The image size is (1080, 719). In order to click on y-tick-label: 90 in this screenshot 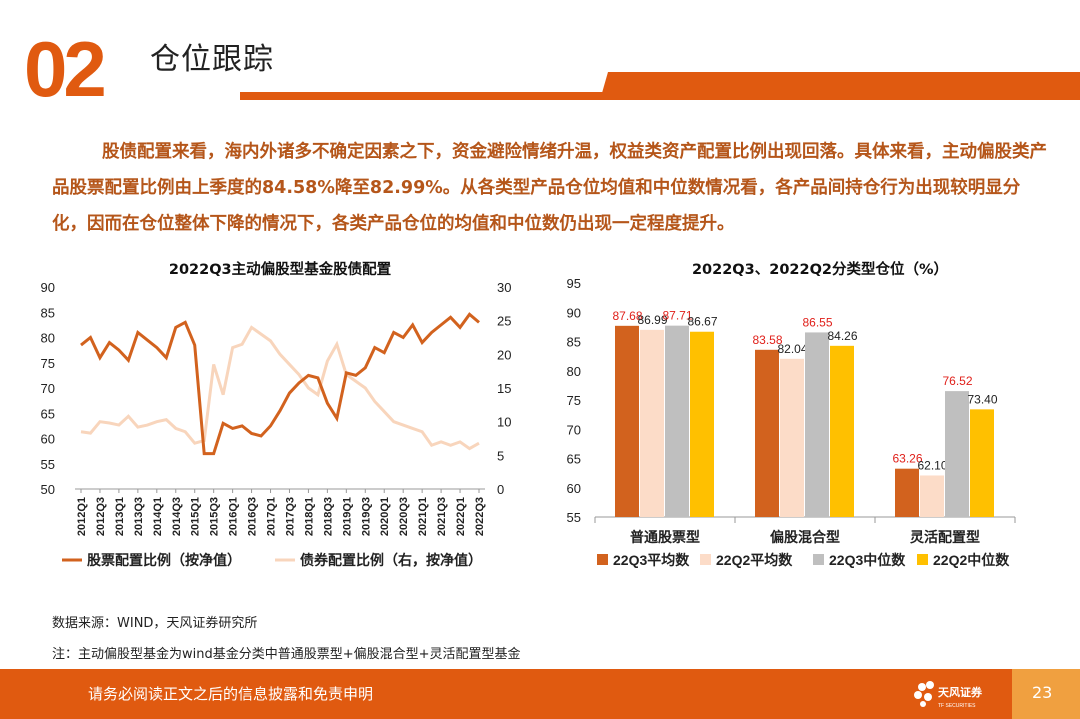, I will do `click(574, 312)`.